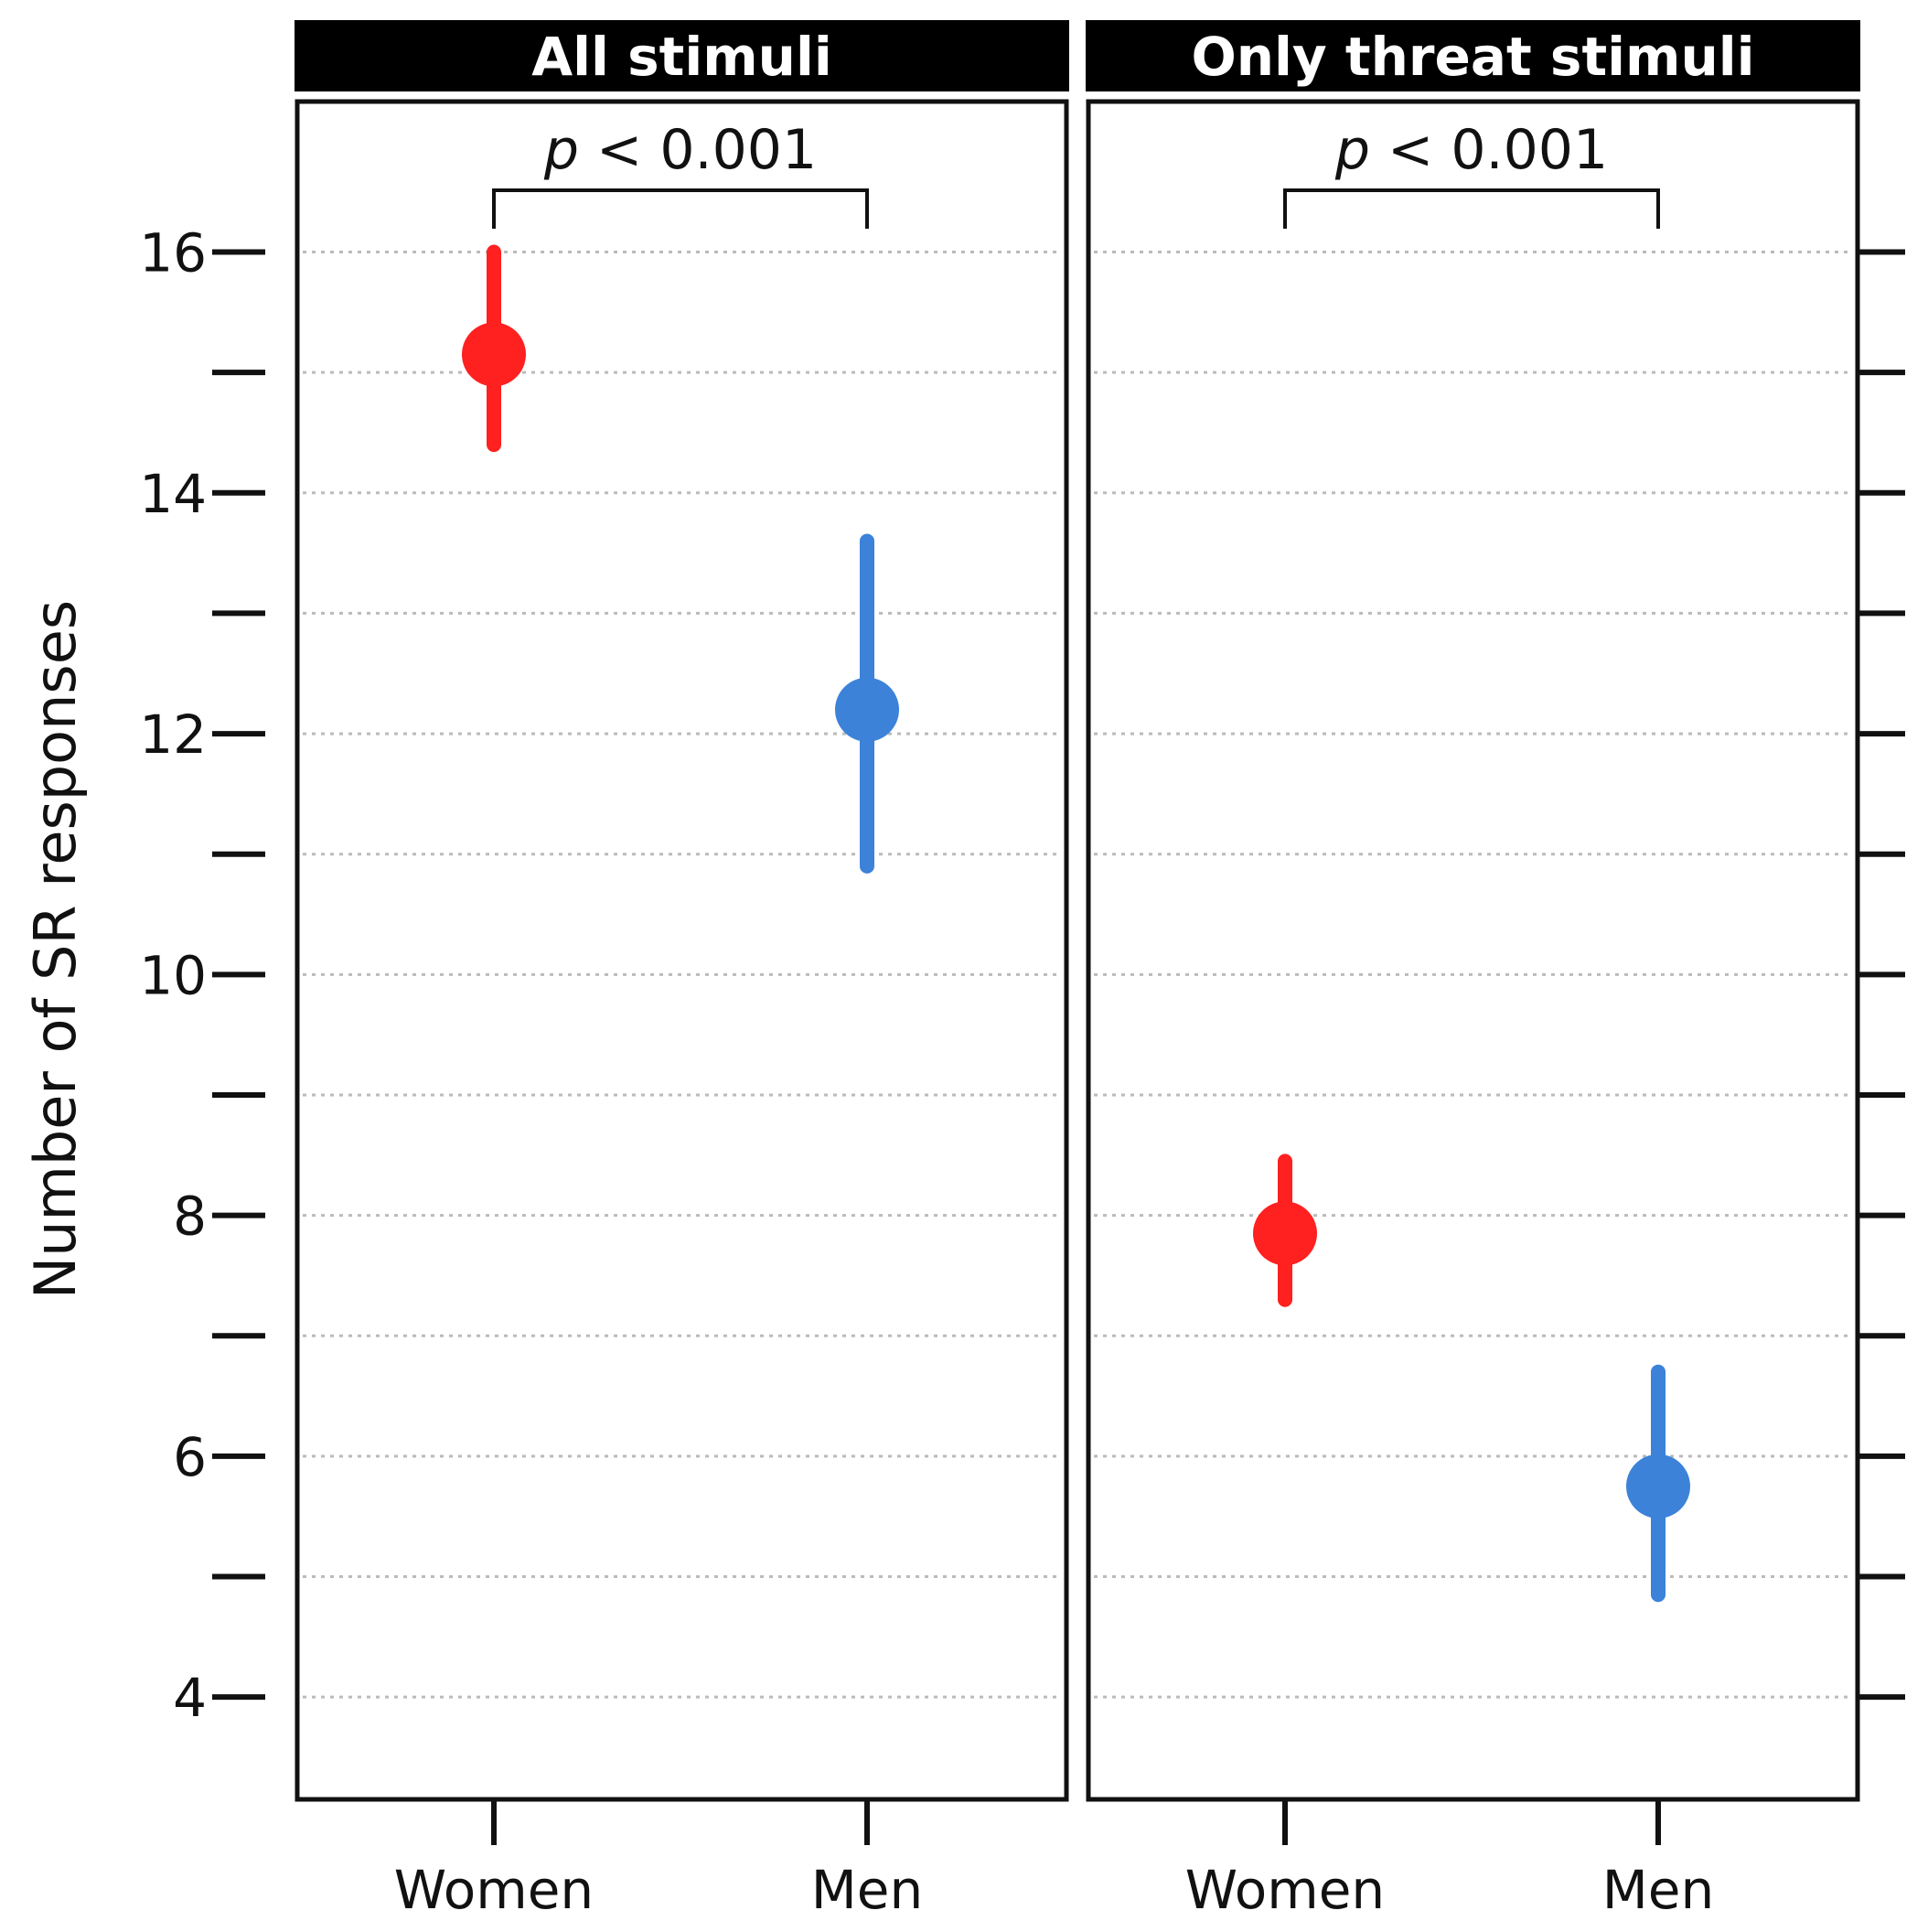 This screenshot has height=1932, width=1928. I want to click on y-tick-label: 16, so click(173, 253).